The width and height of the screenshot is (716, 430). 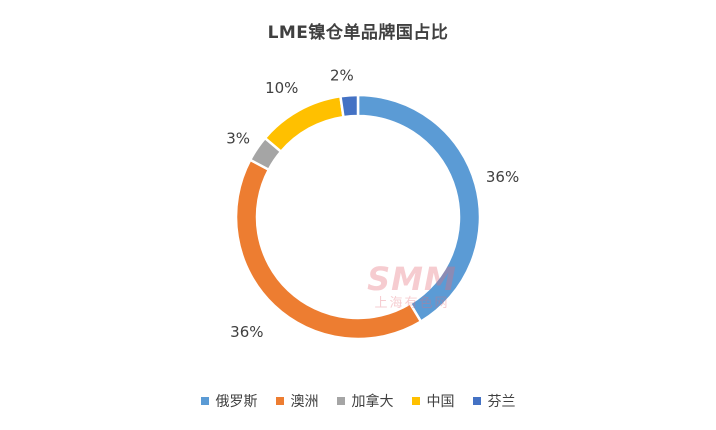 What do you see at coordinates (304, 402) in the screenshot?
I see `legend-label-1: 澳洲` at bounding box center [304, 402].